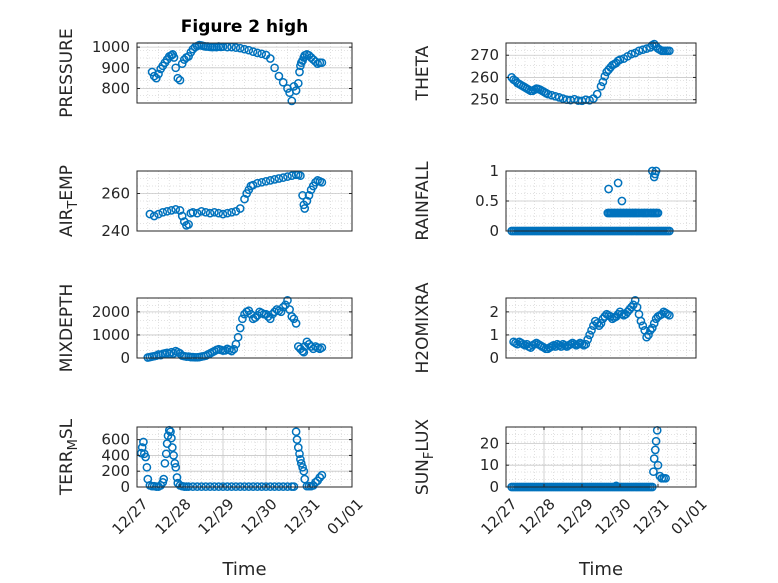 The width and height of the screenshot is (778, 583). What do you see at coordinates (69, 201) in the screenshot?
I see `y-axis-label: AIRTEMP` at bounding box center [69, 201].